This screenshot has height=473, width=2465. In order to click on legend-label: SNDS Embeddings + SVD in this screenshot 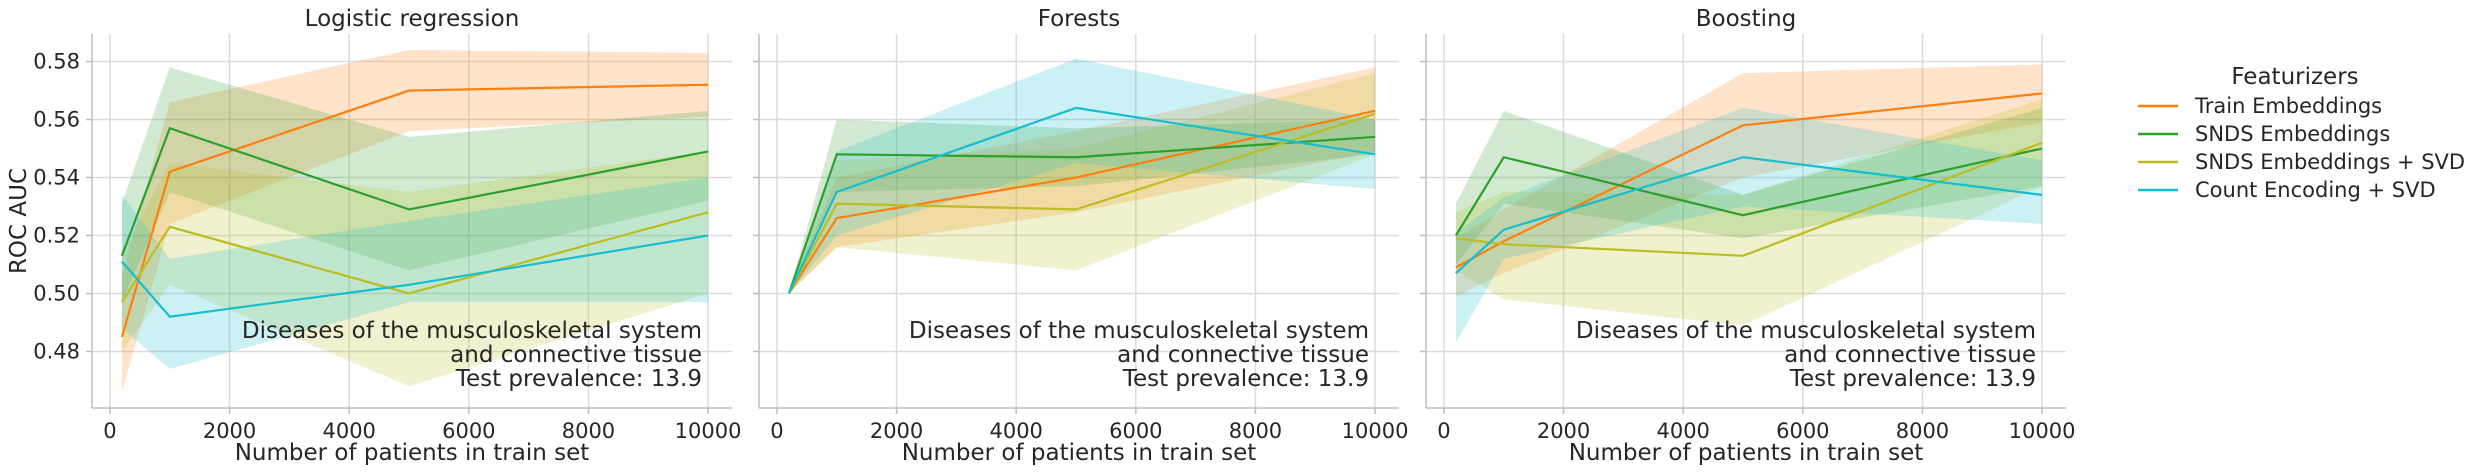, I will do `click(2330, 162)`.